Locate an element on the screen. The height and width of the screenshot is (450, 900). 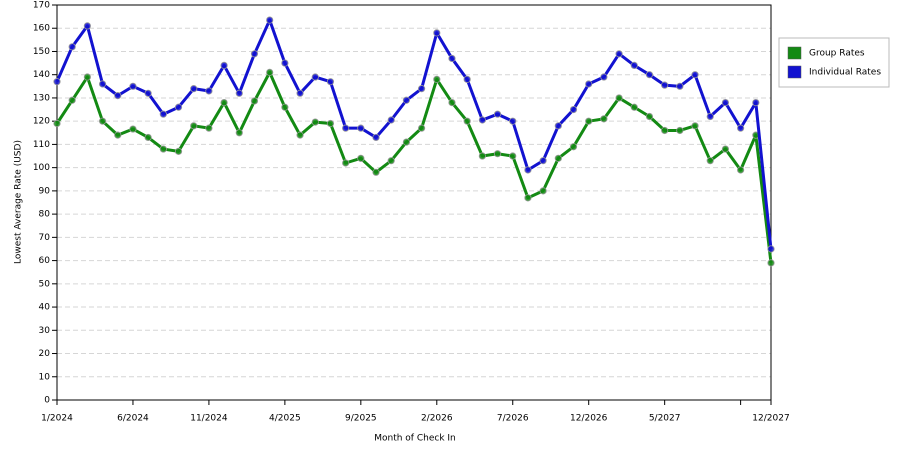
y-tick-label: 30 is located at coordinates (45, 331).